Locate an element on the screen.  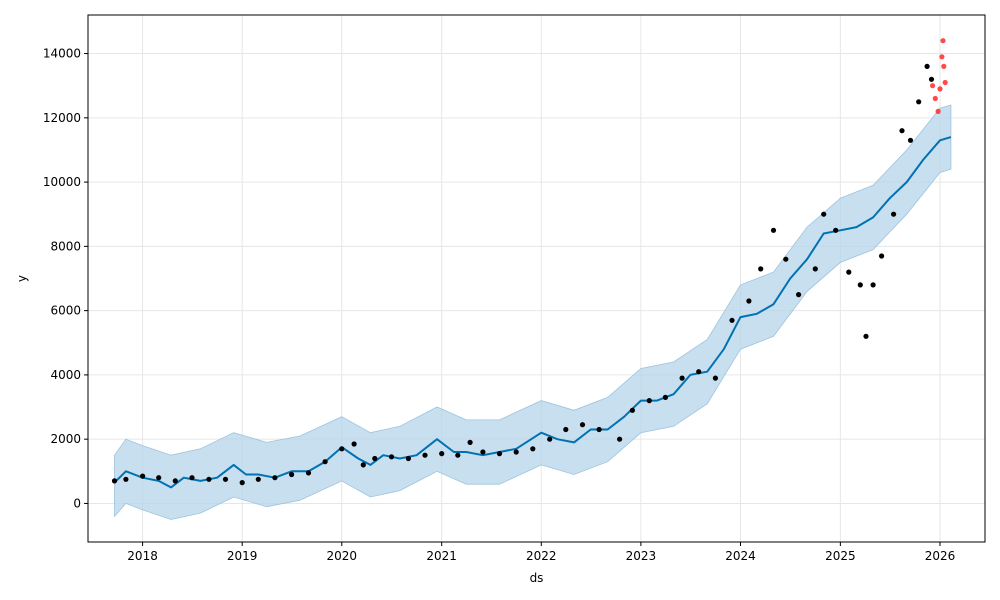
x-tick-label: 2021 is located at coordinates (441, 556).